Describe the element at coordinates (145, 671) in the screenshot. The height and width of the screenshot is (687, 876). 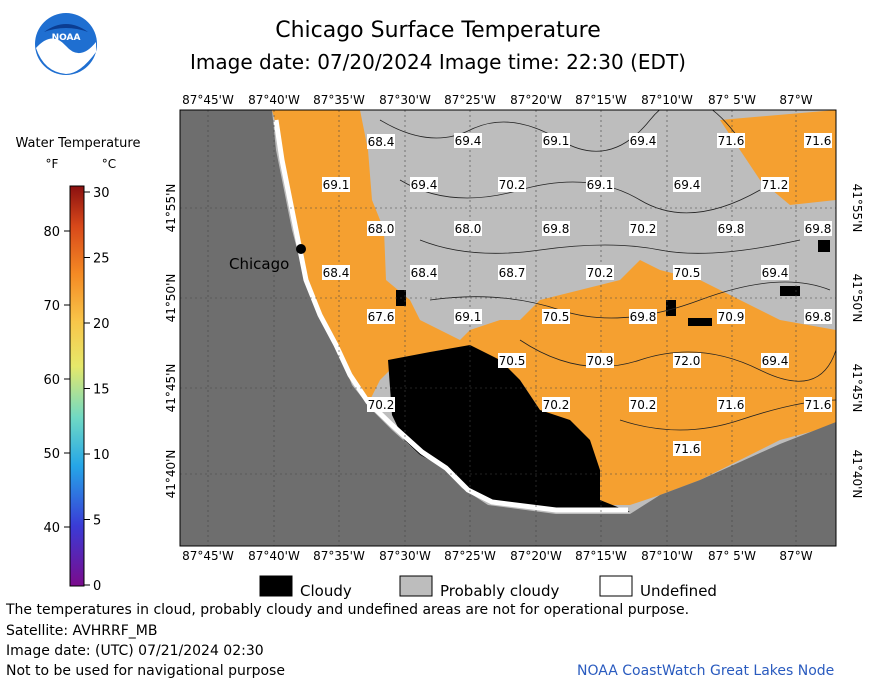
I see `footer-nav-warning: Not to be used for navigational purpose` at that location.